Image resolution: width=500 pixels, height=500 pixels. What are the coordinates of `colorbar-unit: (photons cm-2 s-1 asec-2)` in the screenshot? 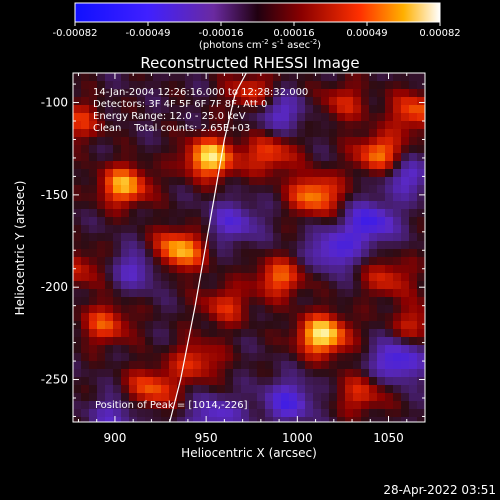 It's located at (260, 44).